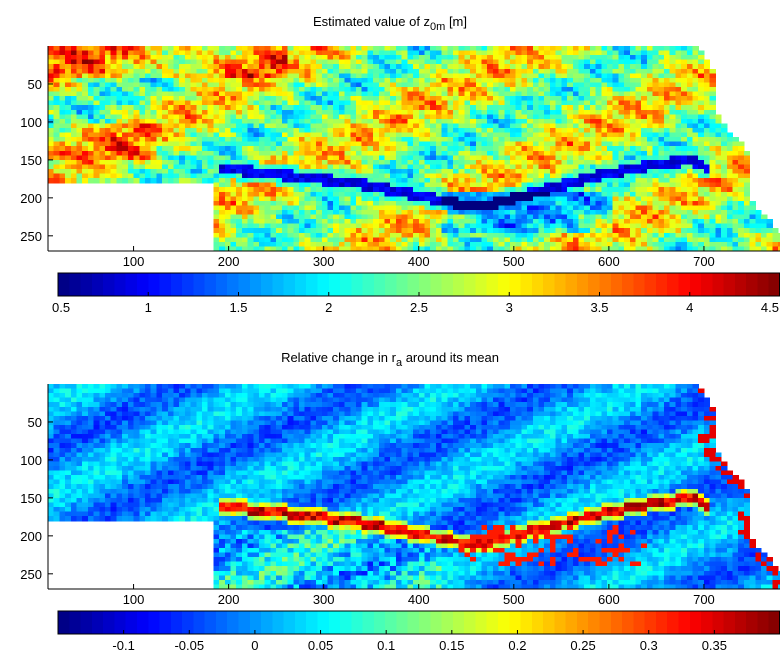 Image resolution: width=780 pixels, height=657 pixels. Describe the element at coordinates (514, 261) in the screenshot. I see `x-tick-label: 500` at that location.